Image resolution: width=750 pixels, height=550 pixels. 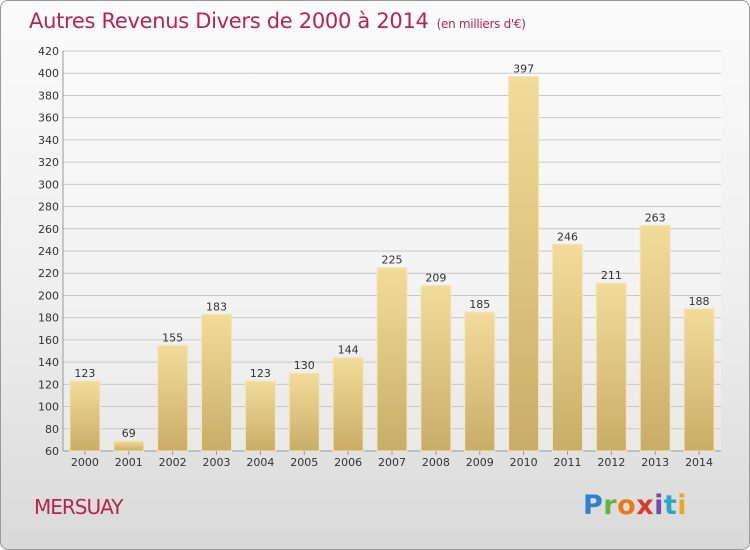 What do you see at coordinates (479, 304) in the screenshot?
I see `data-label: 185` at bounding box center [479, 304].